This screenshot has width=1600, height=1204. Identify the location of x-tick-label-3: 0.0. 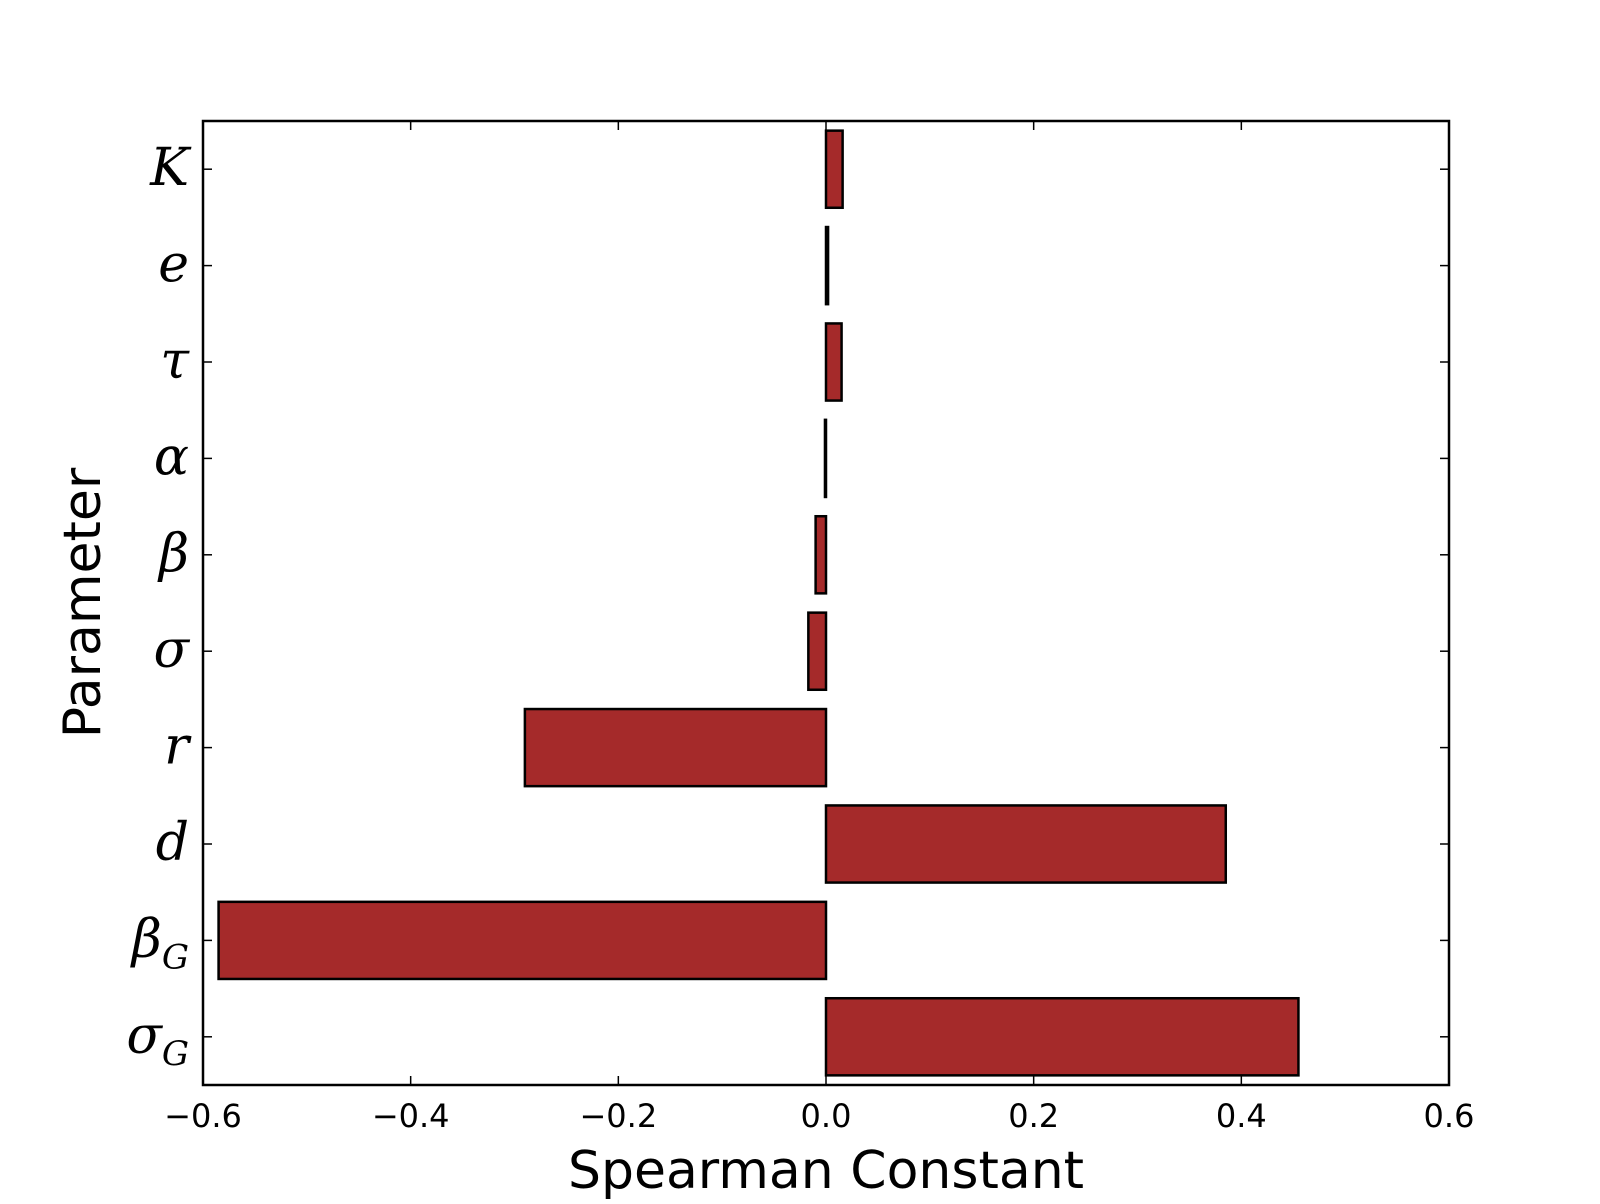
(826, 1116).